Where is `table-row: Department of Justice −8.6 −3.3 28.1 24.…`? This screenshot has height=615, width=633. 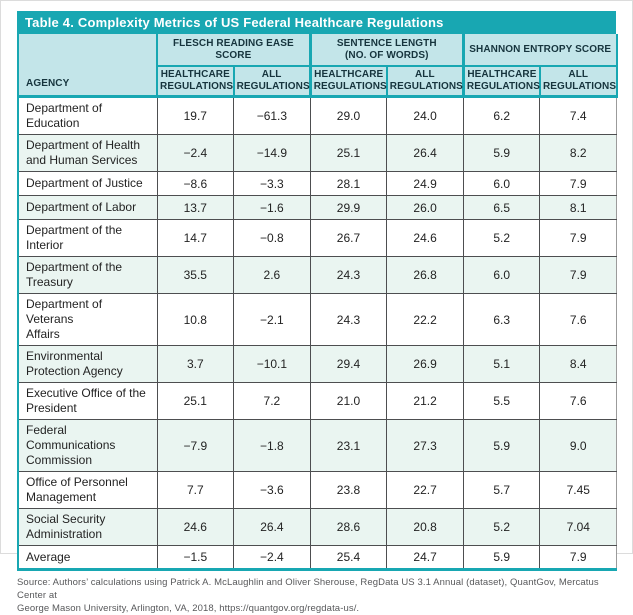
table-row: Department of Justice −8.6 −3.3 28.1 24.… is located at coordinates (317, 183).